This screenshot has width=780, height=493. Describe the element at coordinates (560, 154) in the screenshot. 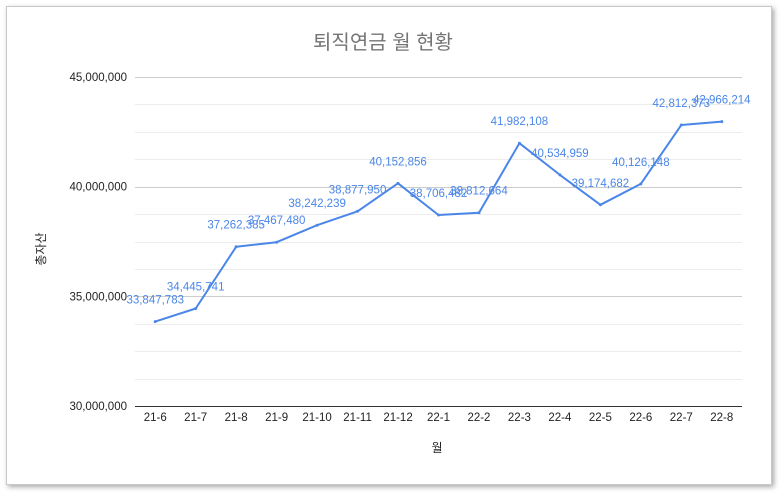

I see `data-label: 40,534,959` at that location.